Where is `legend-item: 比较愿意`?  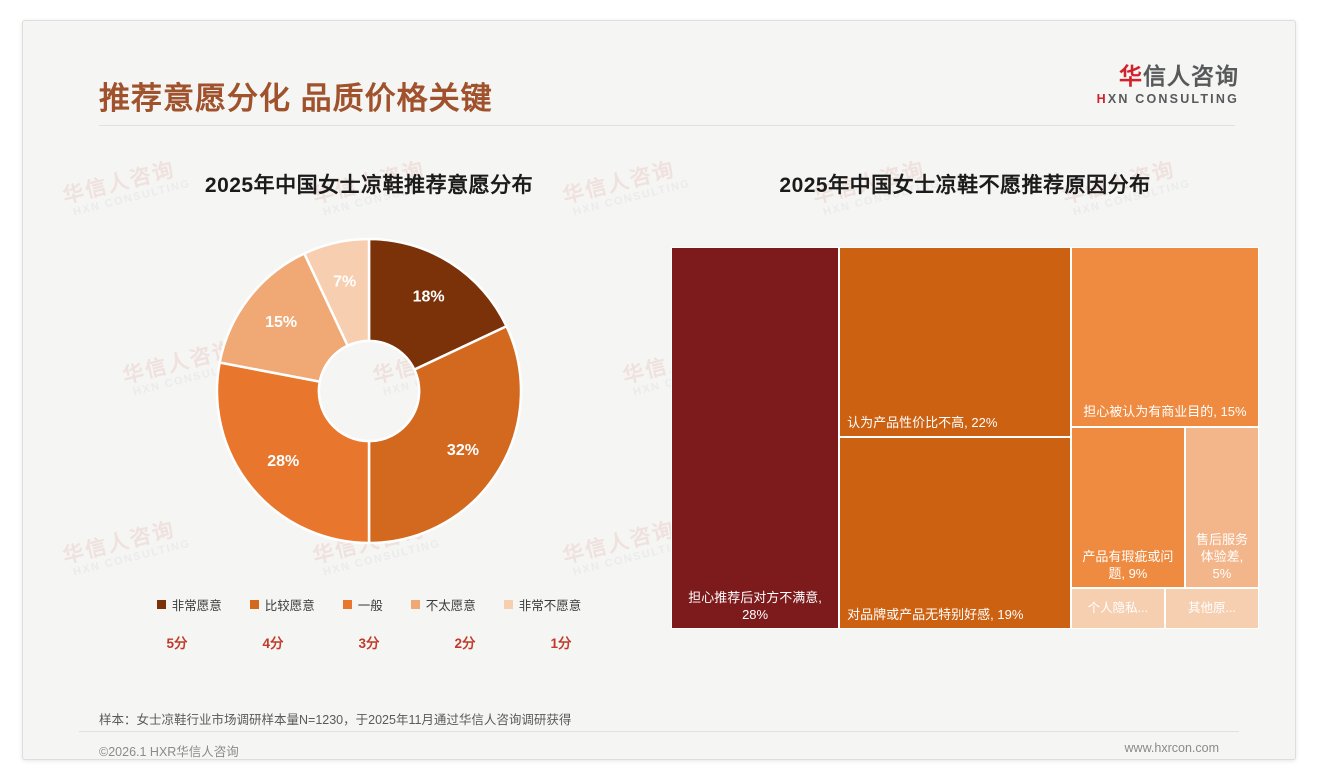 legend-item: 比较愿意 is located at coordinates (282, 604).